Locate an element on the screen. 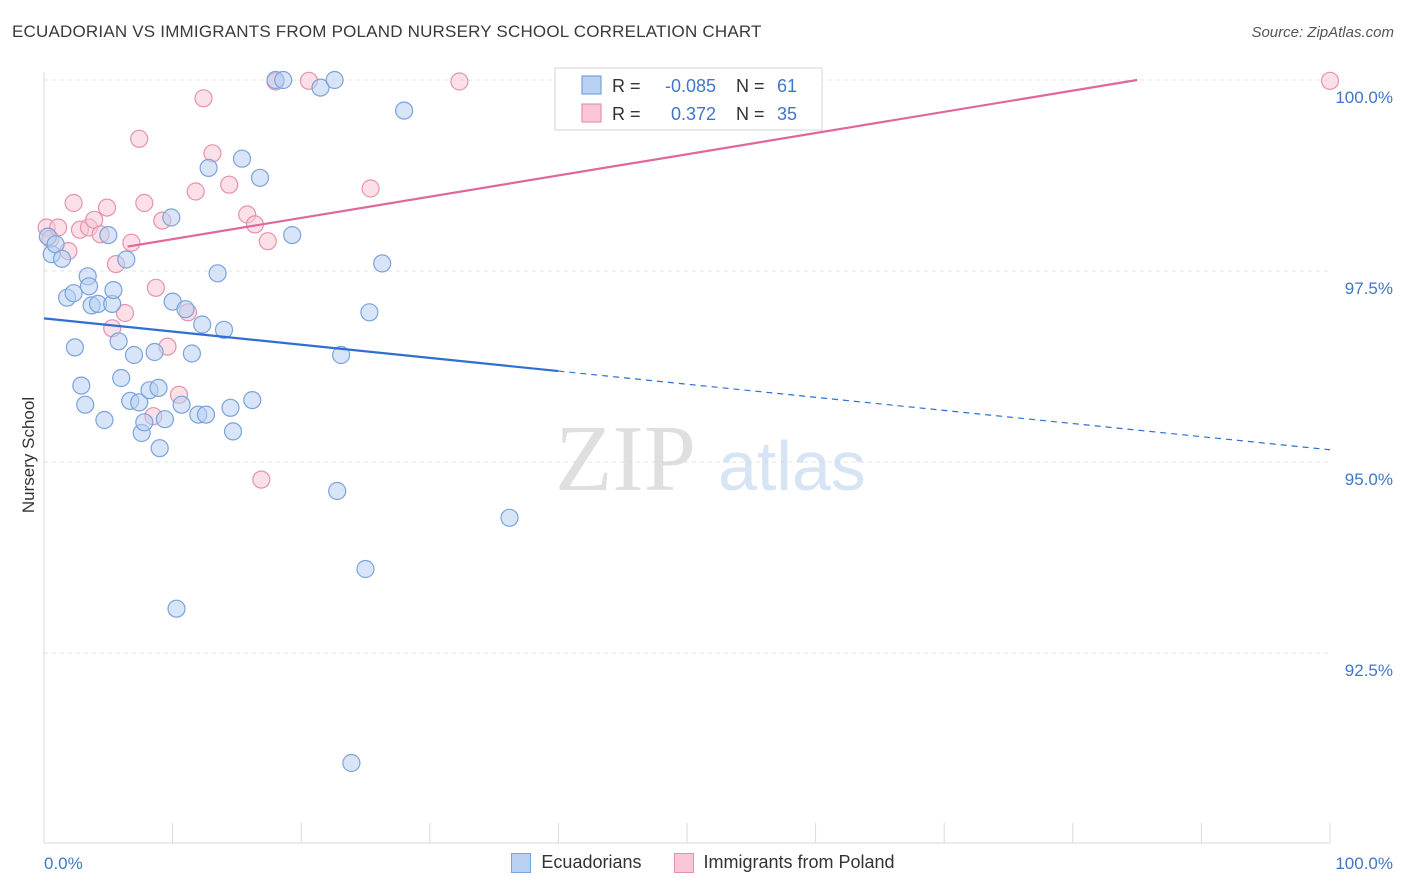 This screenshot has height=892, width=1406. y-tick-label: 97.5% is located at coordinates (1369, 288).